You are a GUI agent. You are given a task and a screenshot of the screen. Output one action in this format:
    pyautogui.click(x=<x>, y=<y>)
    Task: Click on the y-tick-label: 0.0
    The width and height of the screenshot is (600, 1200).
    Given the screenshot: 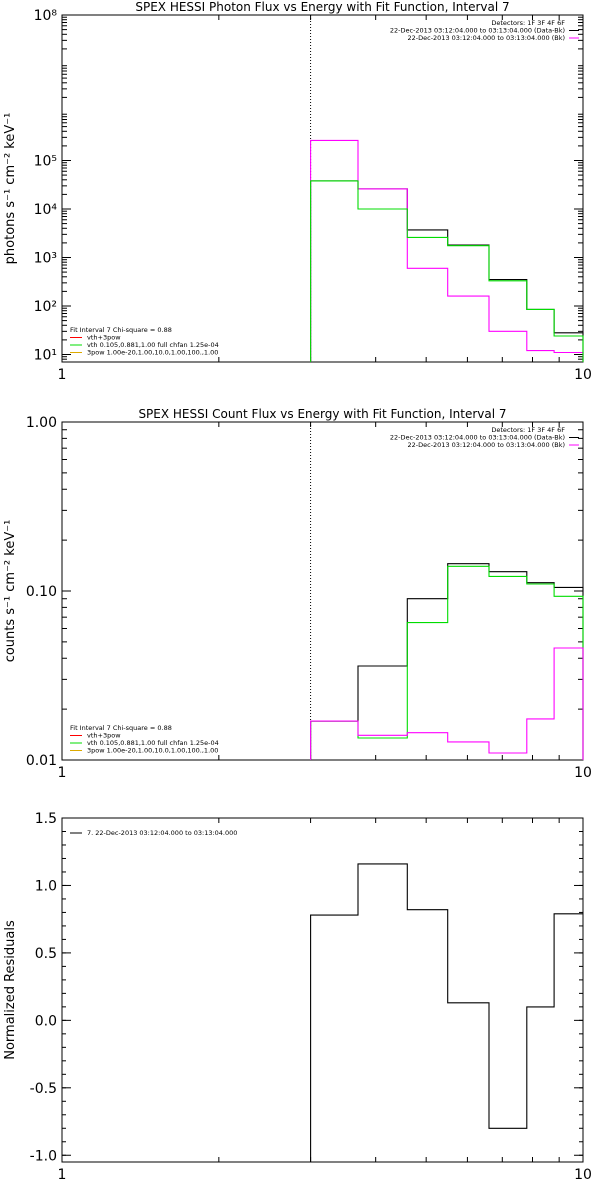 What is the action you would take?
    pyautogui.click(x=46, y=1021)
    